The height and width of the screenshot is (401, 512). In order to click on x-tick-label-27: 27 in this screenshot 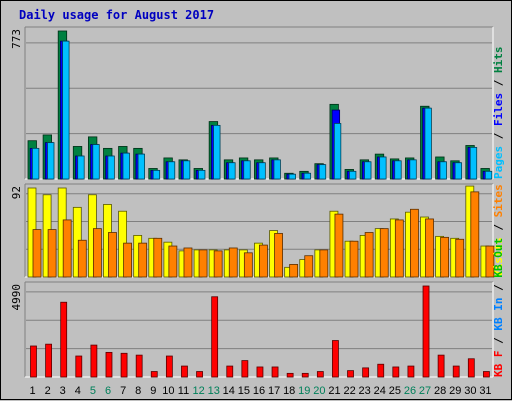, I will do `click(425, 391)`.